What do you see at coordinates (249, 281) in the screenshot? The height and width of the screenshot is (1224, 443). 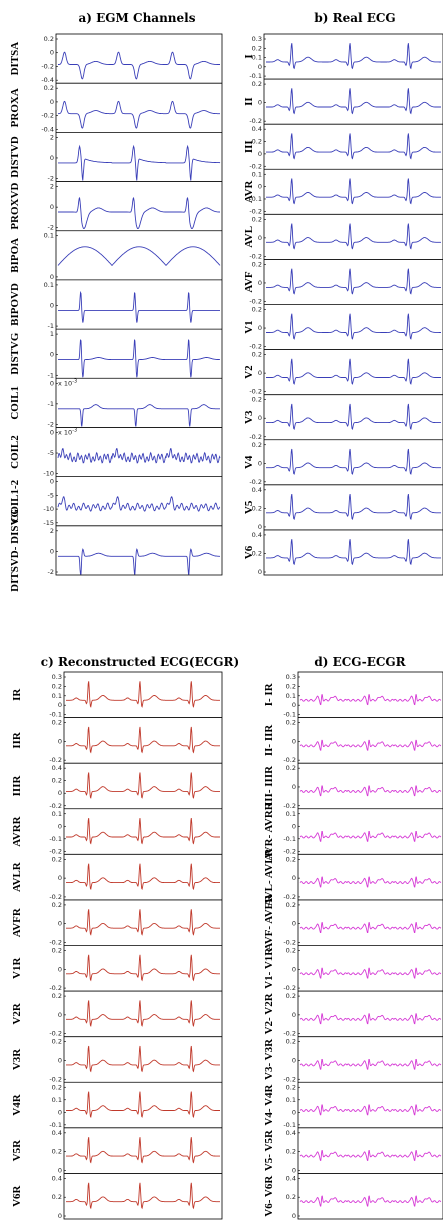 I see `row-label: AVF` at bounding box center [249, 281].